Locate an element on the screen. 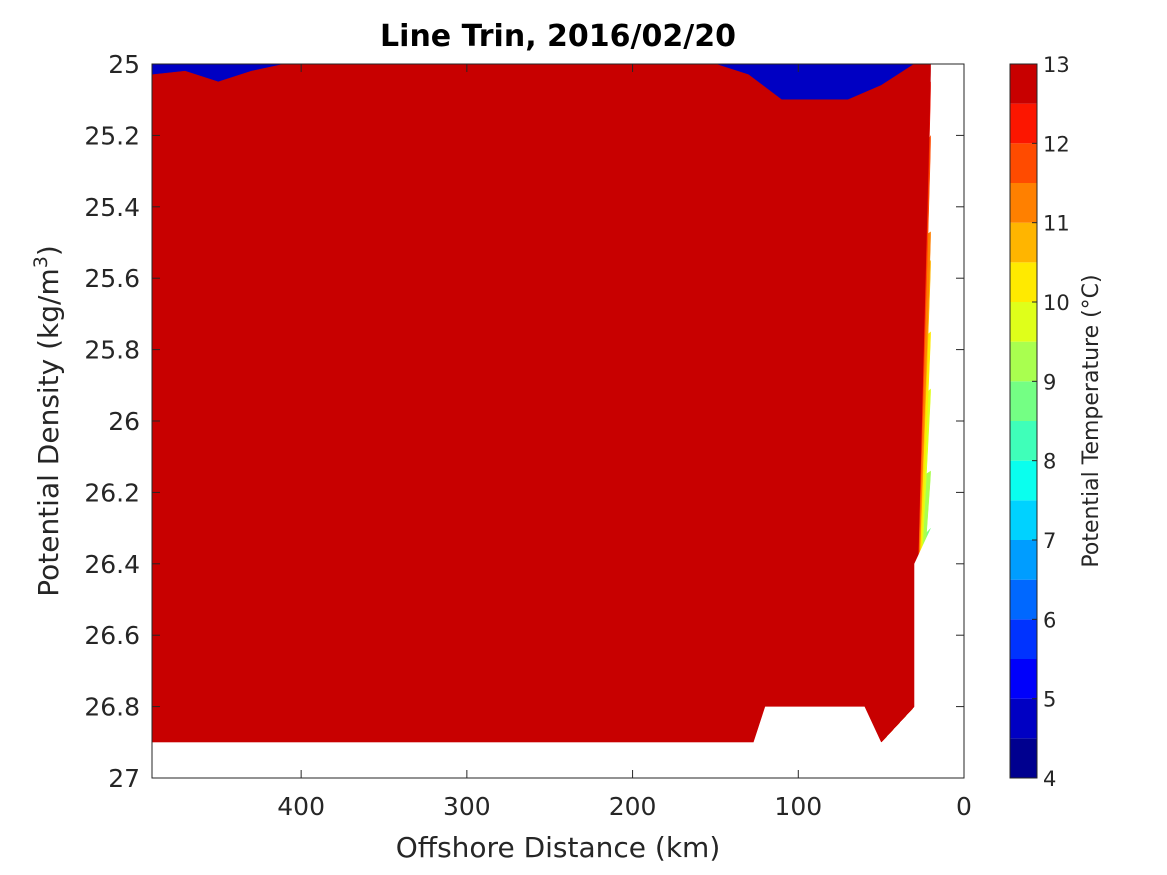  y-tick-label: 25.4 is located at coordinates (112, 207).